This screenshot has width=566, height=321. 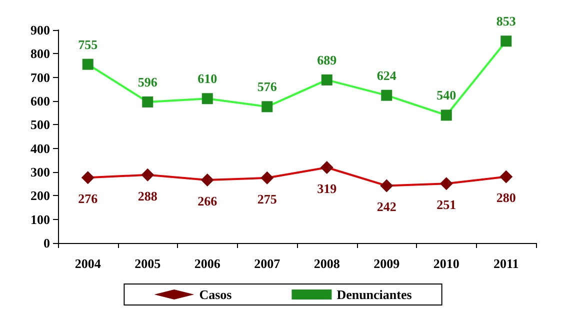 What do you see at coordinates (207, 263) in the screenshot?
I see `x-tick-label: 2006` at bounding box center [207, 263].